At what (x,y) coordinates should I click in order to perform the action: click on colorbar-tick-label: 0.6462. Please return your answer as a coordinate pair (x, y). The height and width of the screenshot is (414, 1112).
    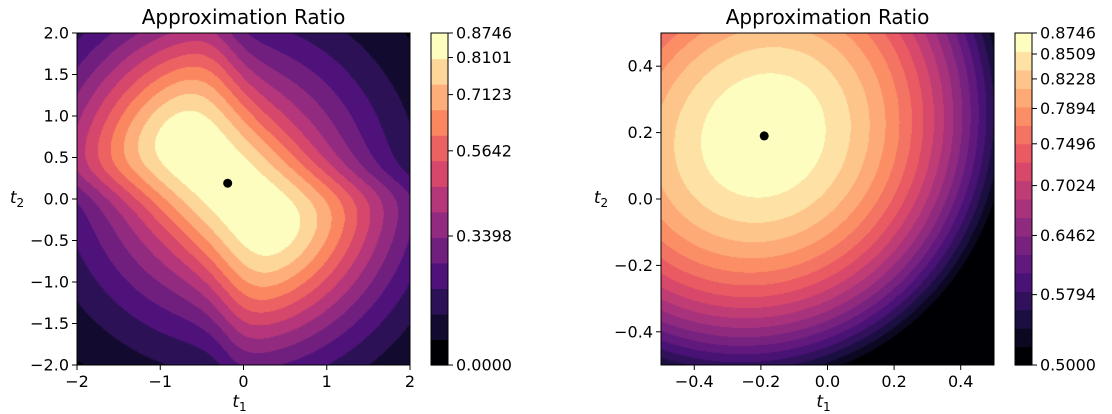
    Looking at the image, I should click on (1068, 235).